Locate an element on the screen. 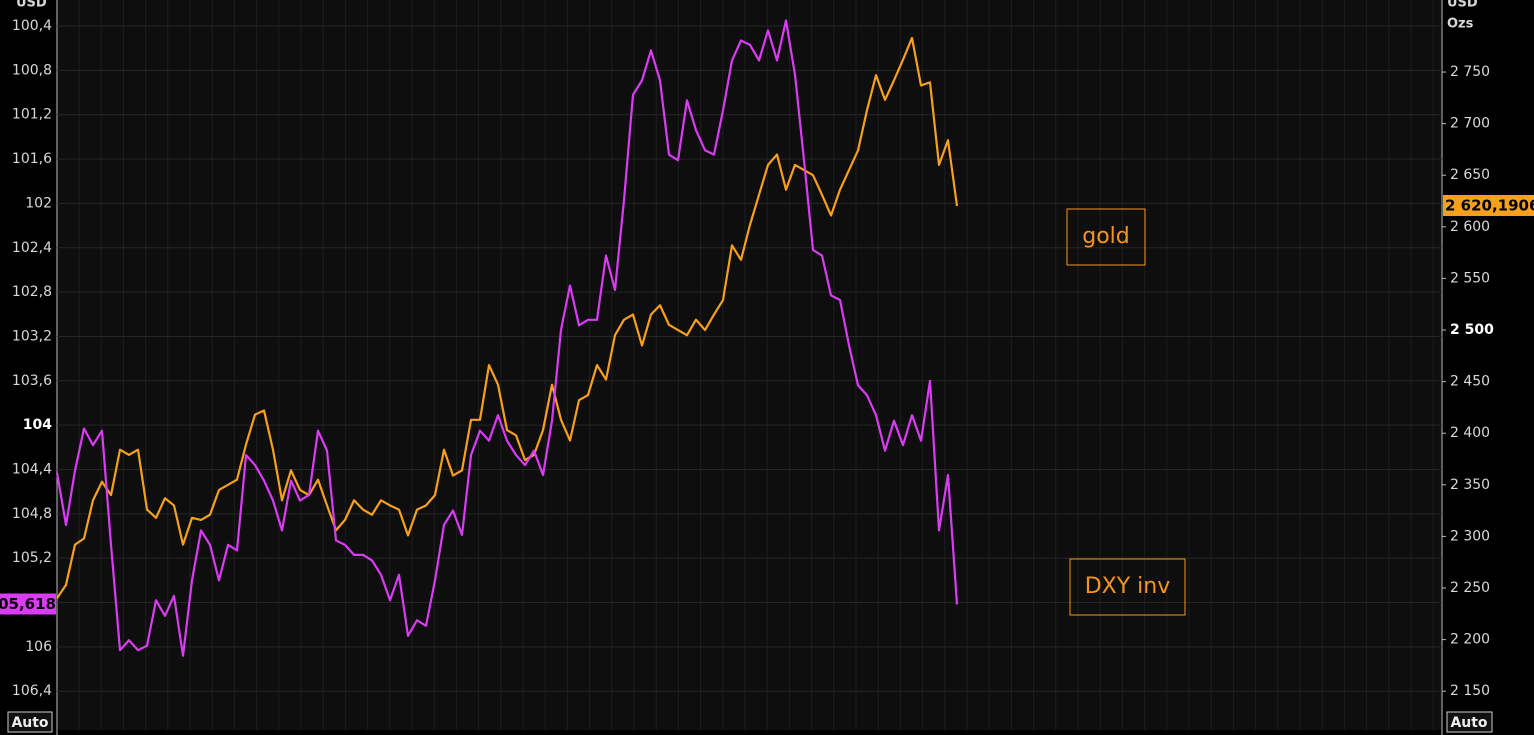 This screenshot has height=735, width=1534. last-value-label: 2 620,1906 is located at coordinates (1489, 205).